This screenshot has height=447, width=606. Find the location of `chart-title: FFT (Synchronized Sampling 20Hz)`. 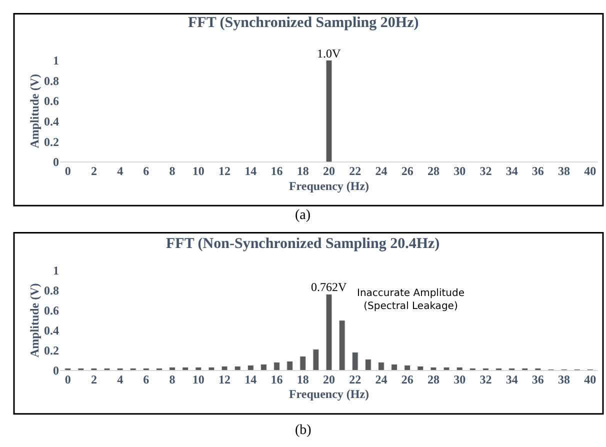

chart-title: FFT (Synchronized Sampling 20Hz) is located at coordinates (303, 23).